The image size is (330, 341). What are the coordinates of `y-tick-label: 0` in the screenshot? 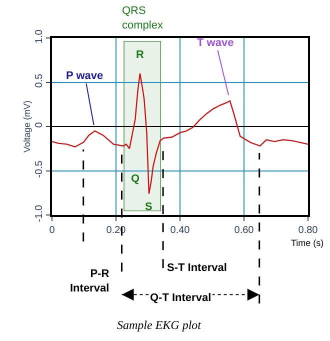 It's located at (39, 125).